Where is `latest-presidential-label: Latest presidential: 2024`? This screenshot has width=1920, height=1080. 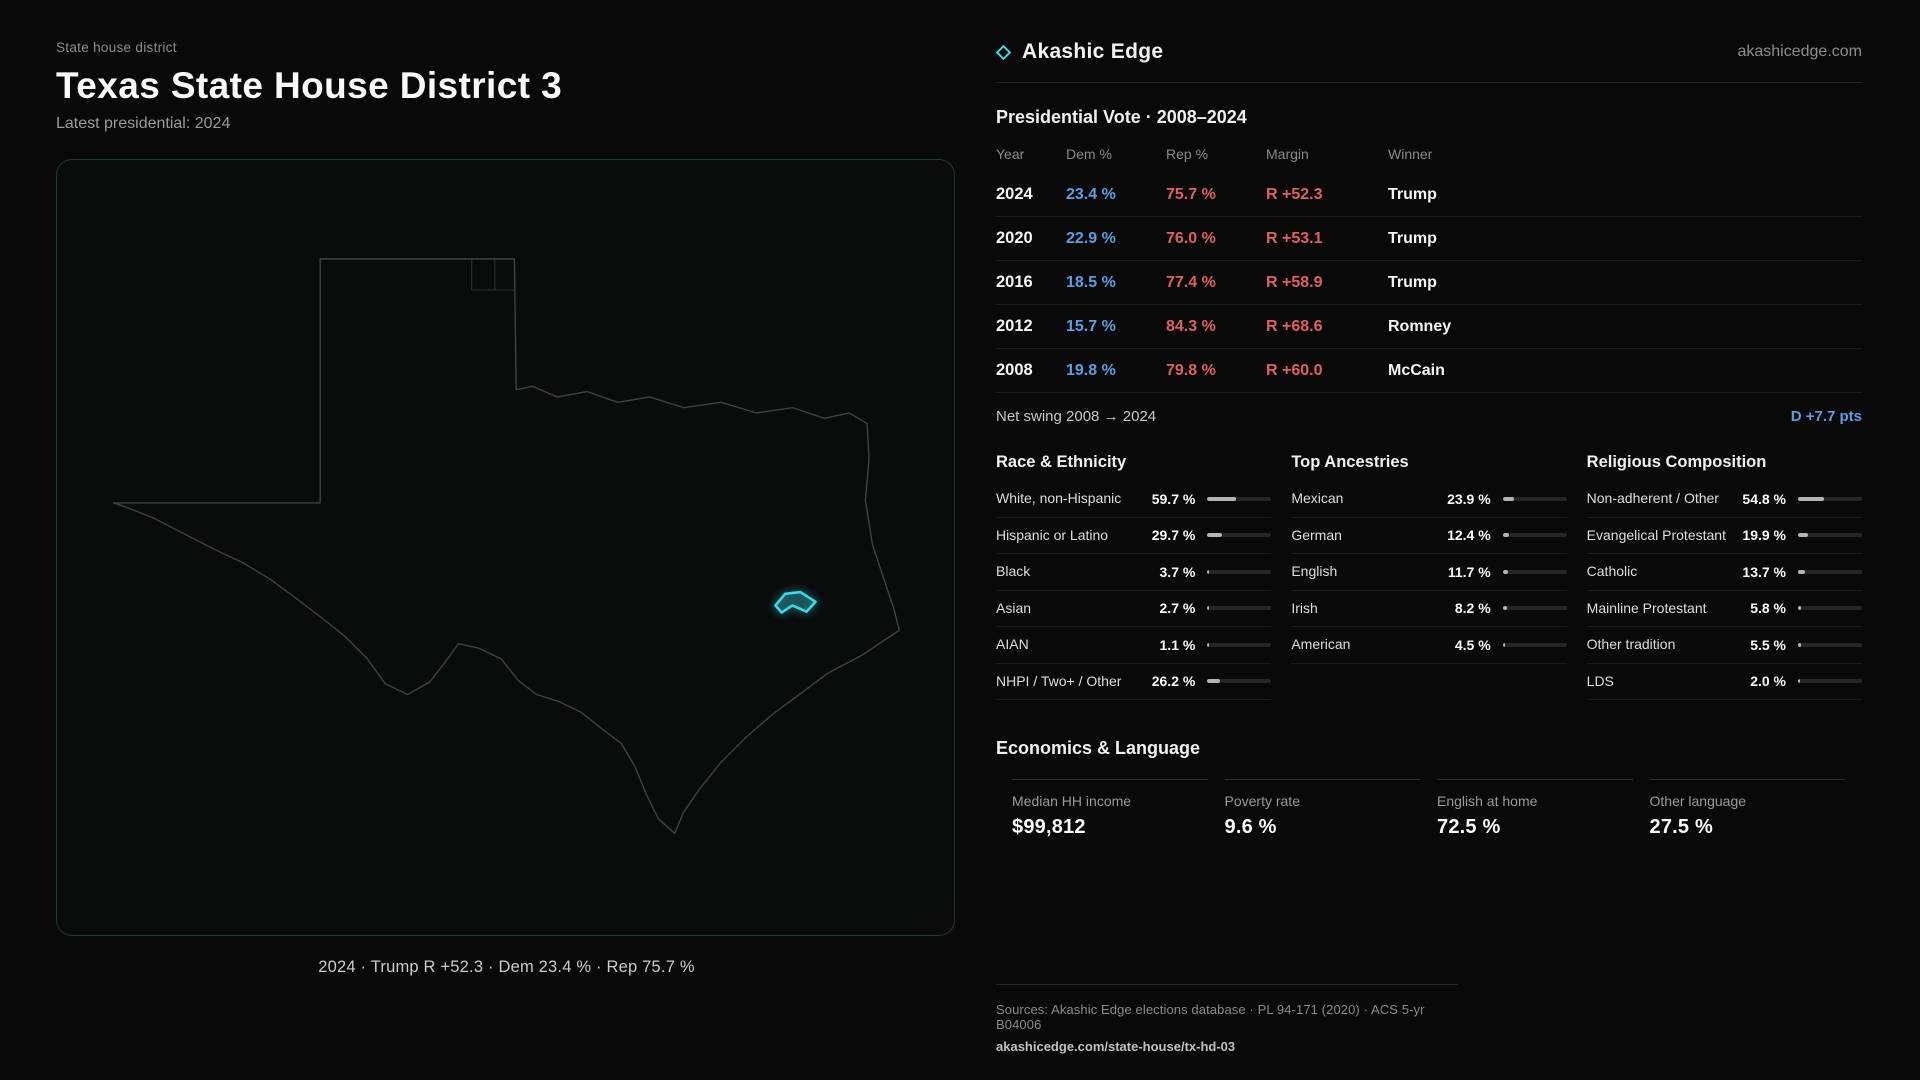 latest-presidential-label: Latest presidential: 2024 is located at coordinates (143, 123).